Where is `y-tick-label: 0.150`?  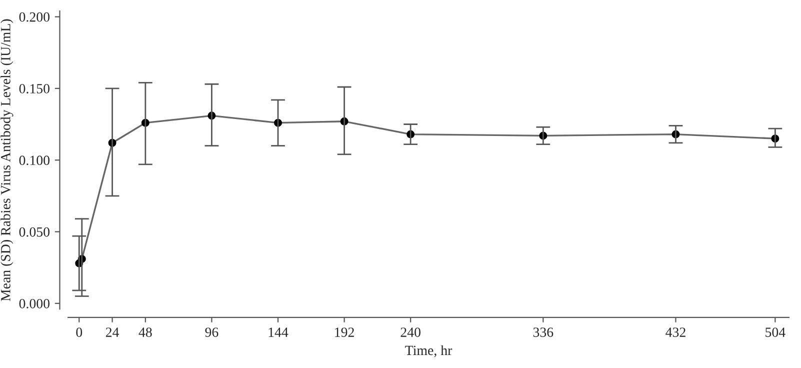 y-tick-label: 0.150 is located at coordinates (34, 89).